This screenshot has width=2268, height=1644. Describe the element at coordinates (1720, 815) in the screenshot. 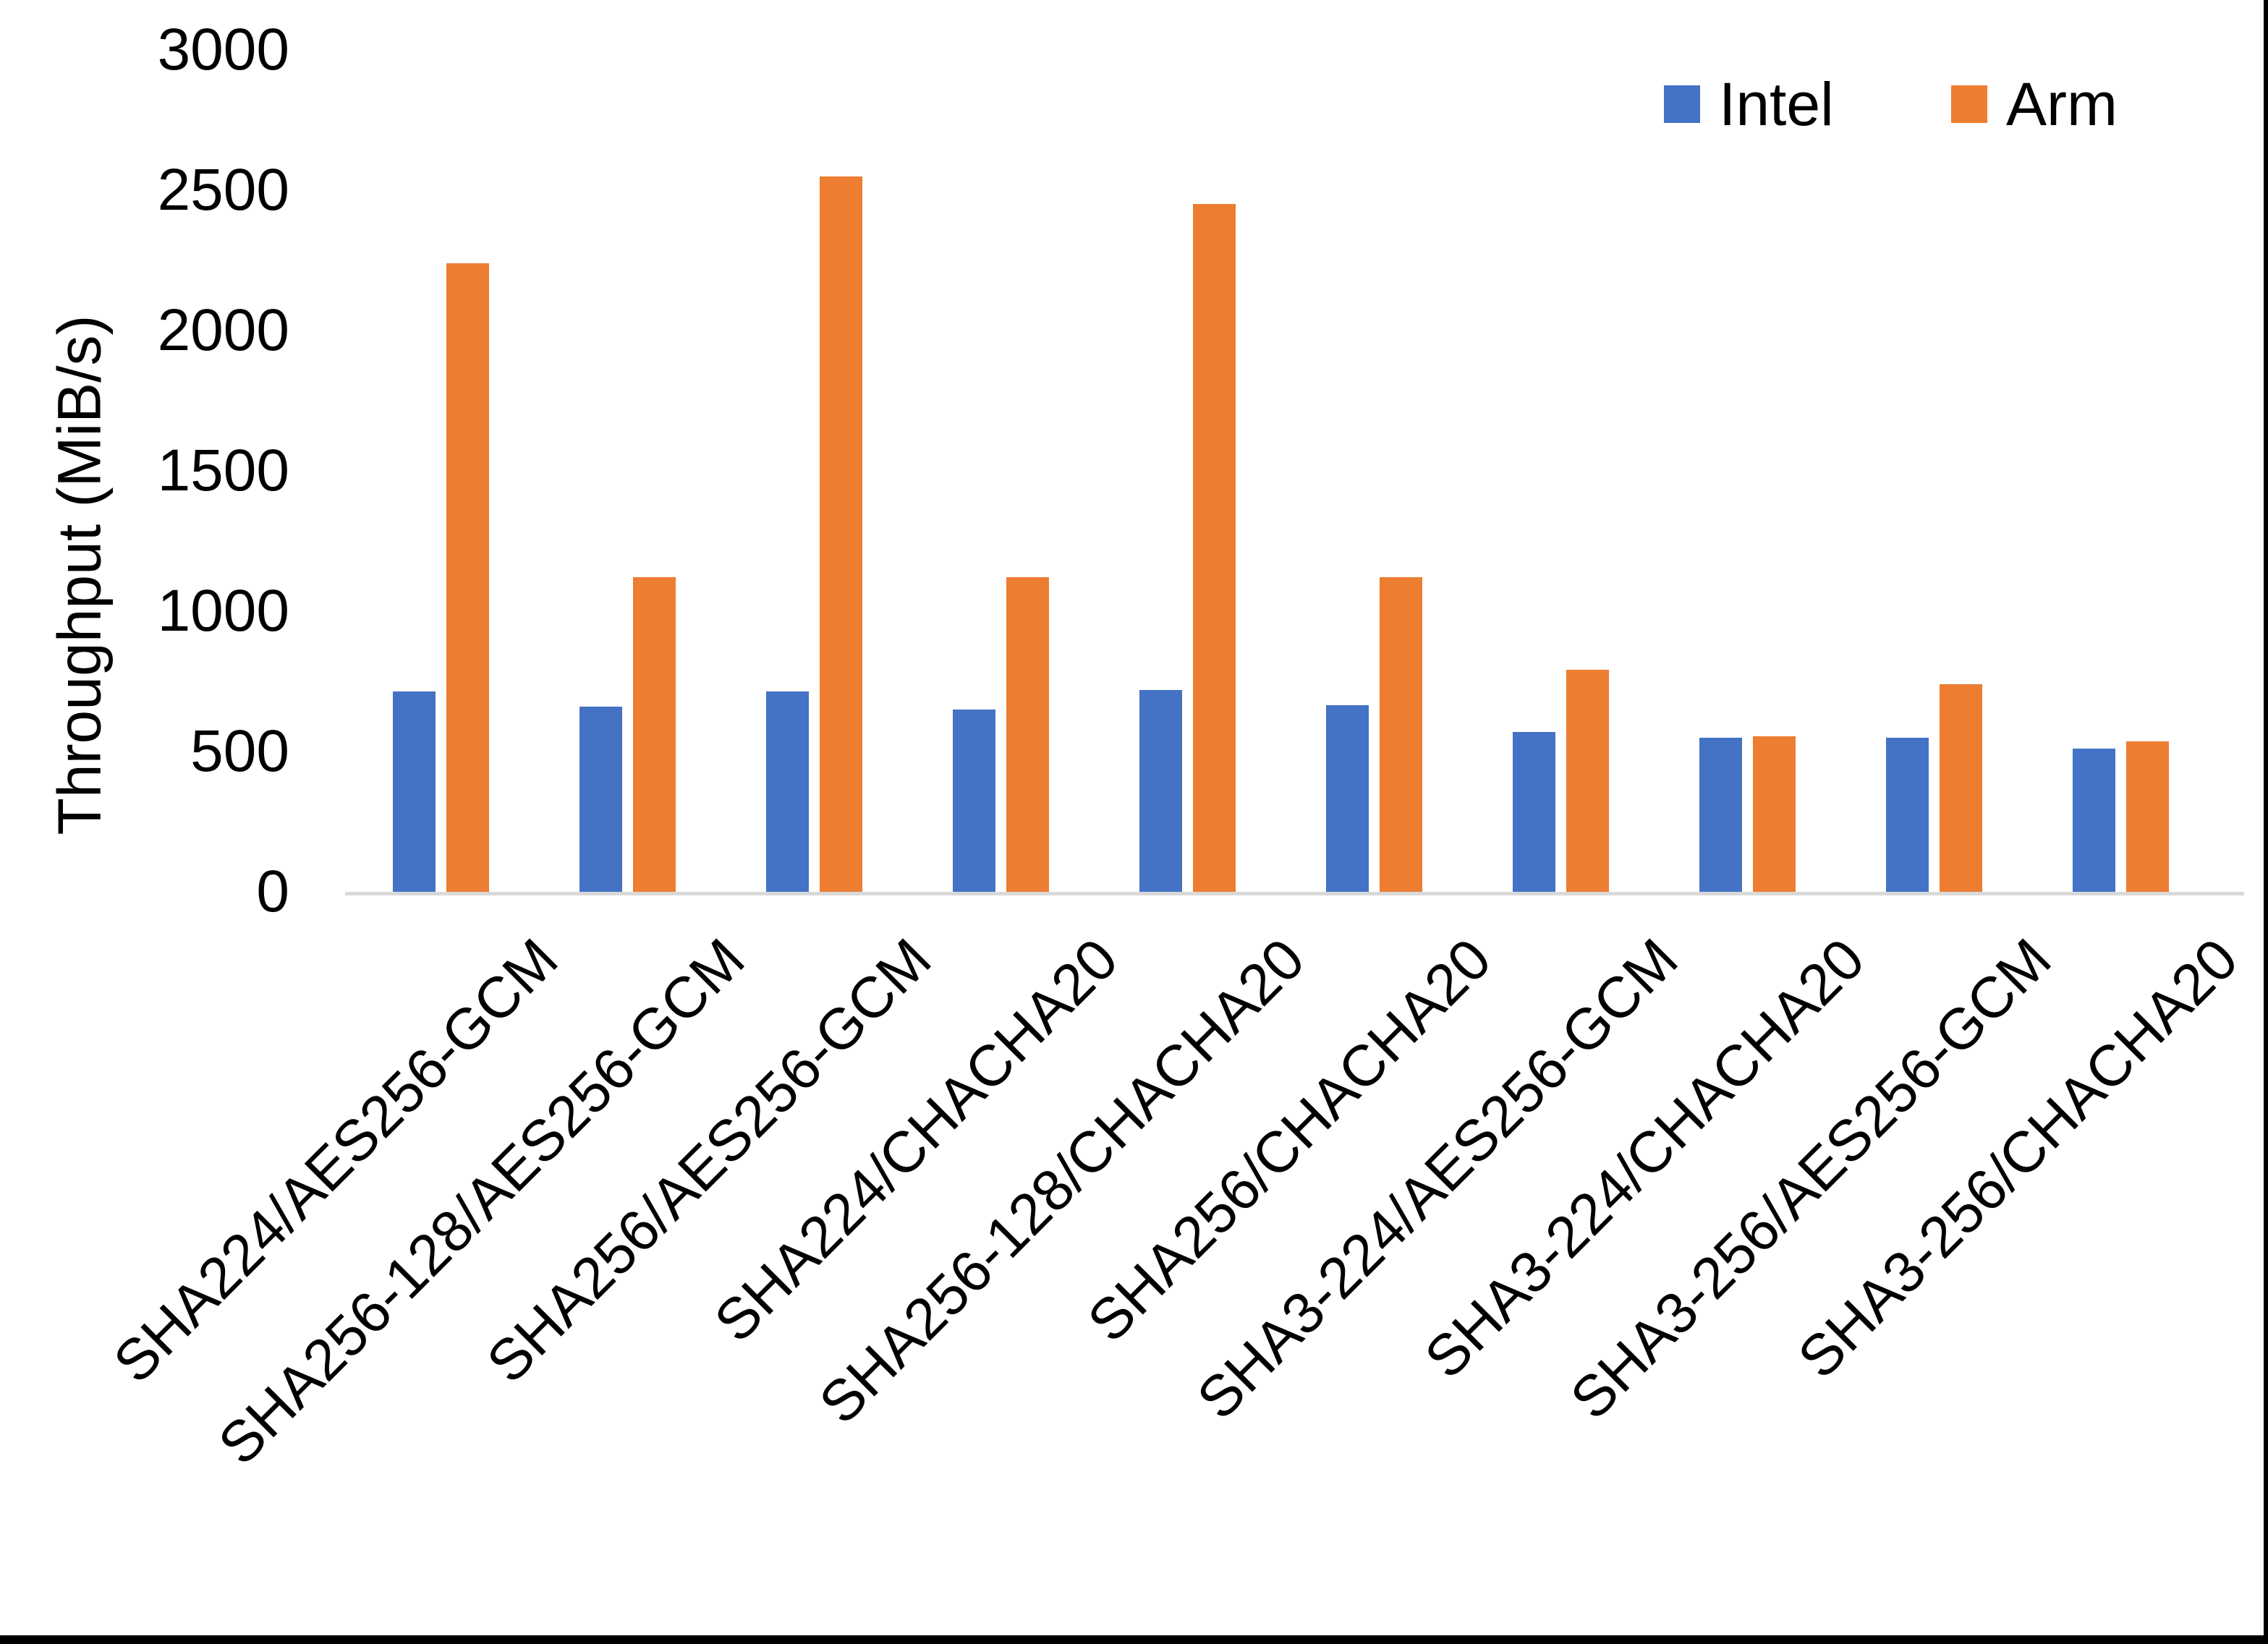

I see `bar-intel-SHA3-224/CHACHA20` at that location.